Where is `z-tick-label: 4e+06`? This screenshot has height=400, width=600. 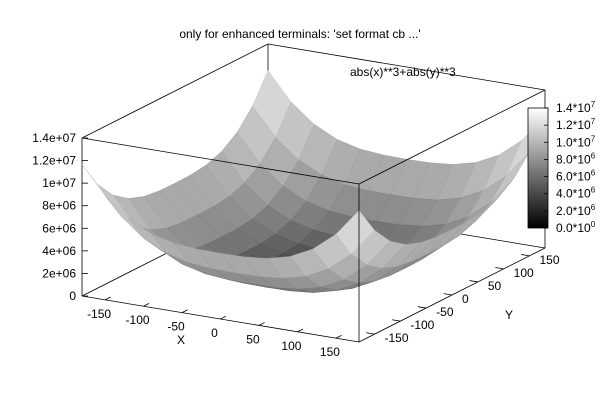
z-tick-label: 4e+06 is located at coordinates (59, 251).